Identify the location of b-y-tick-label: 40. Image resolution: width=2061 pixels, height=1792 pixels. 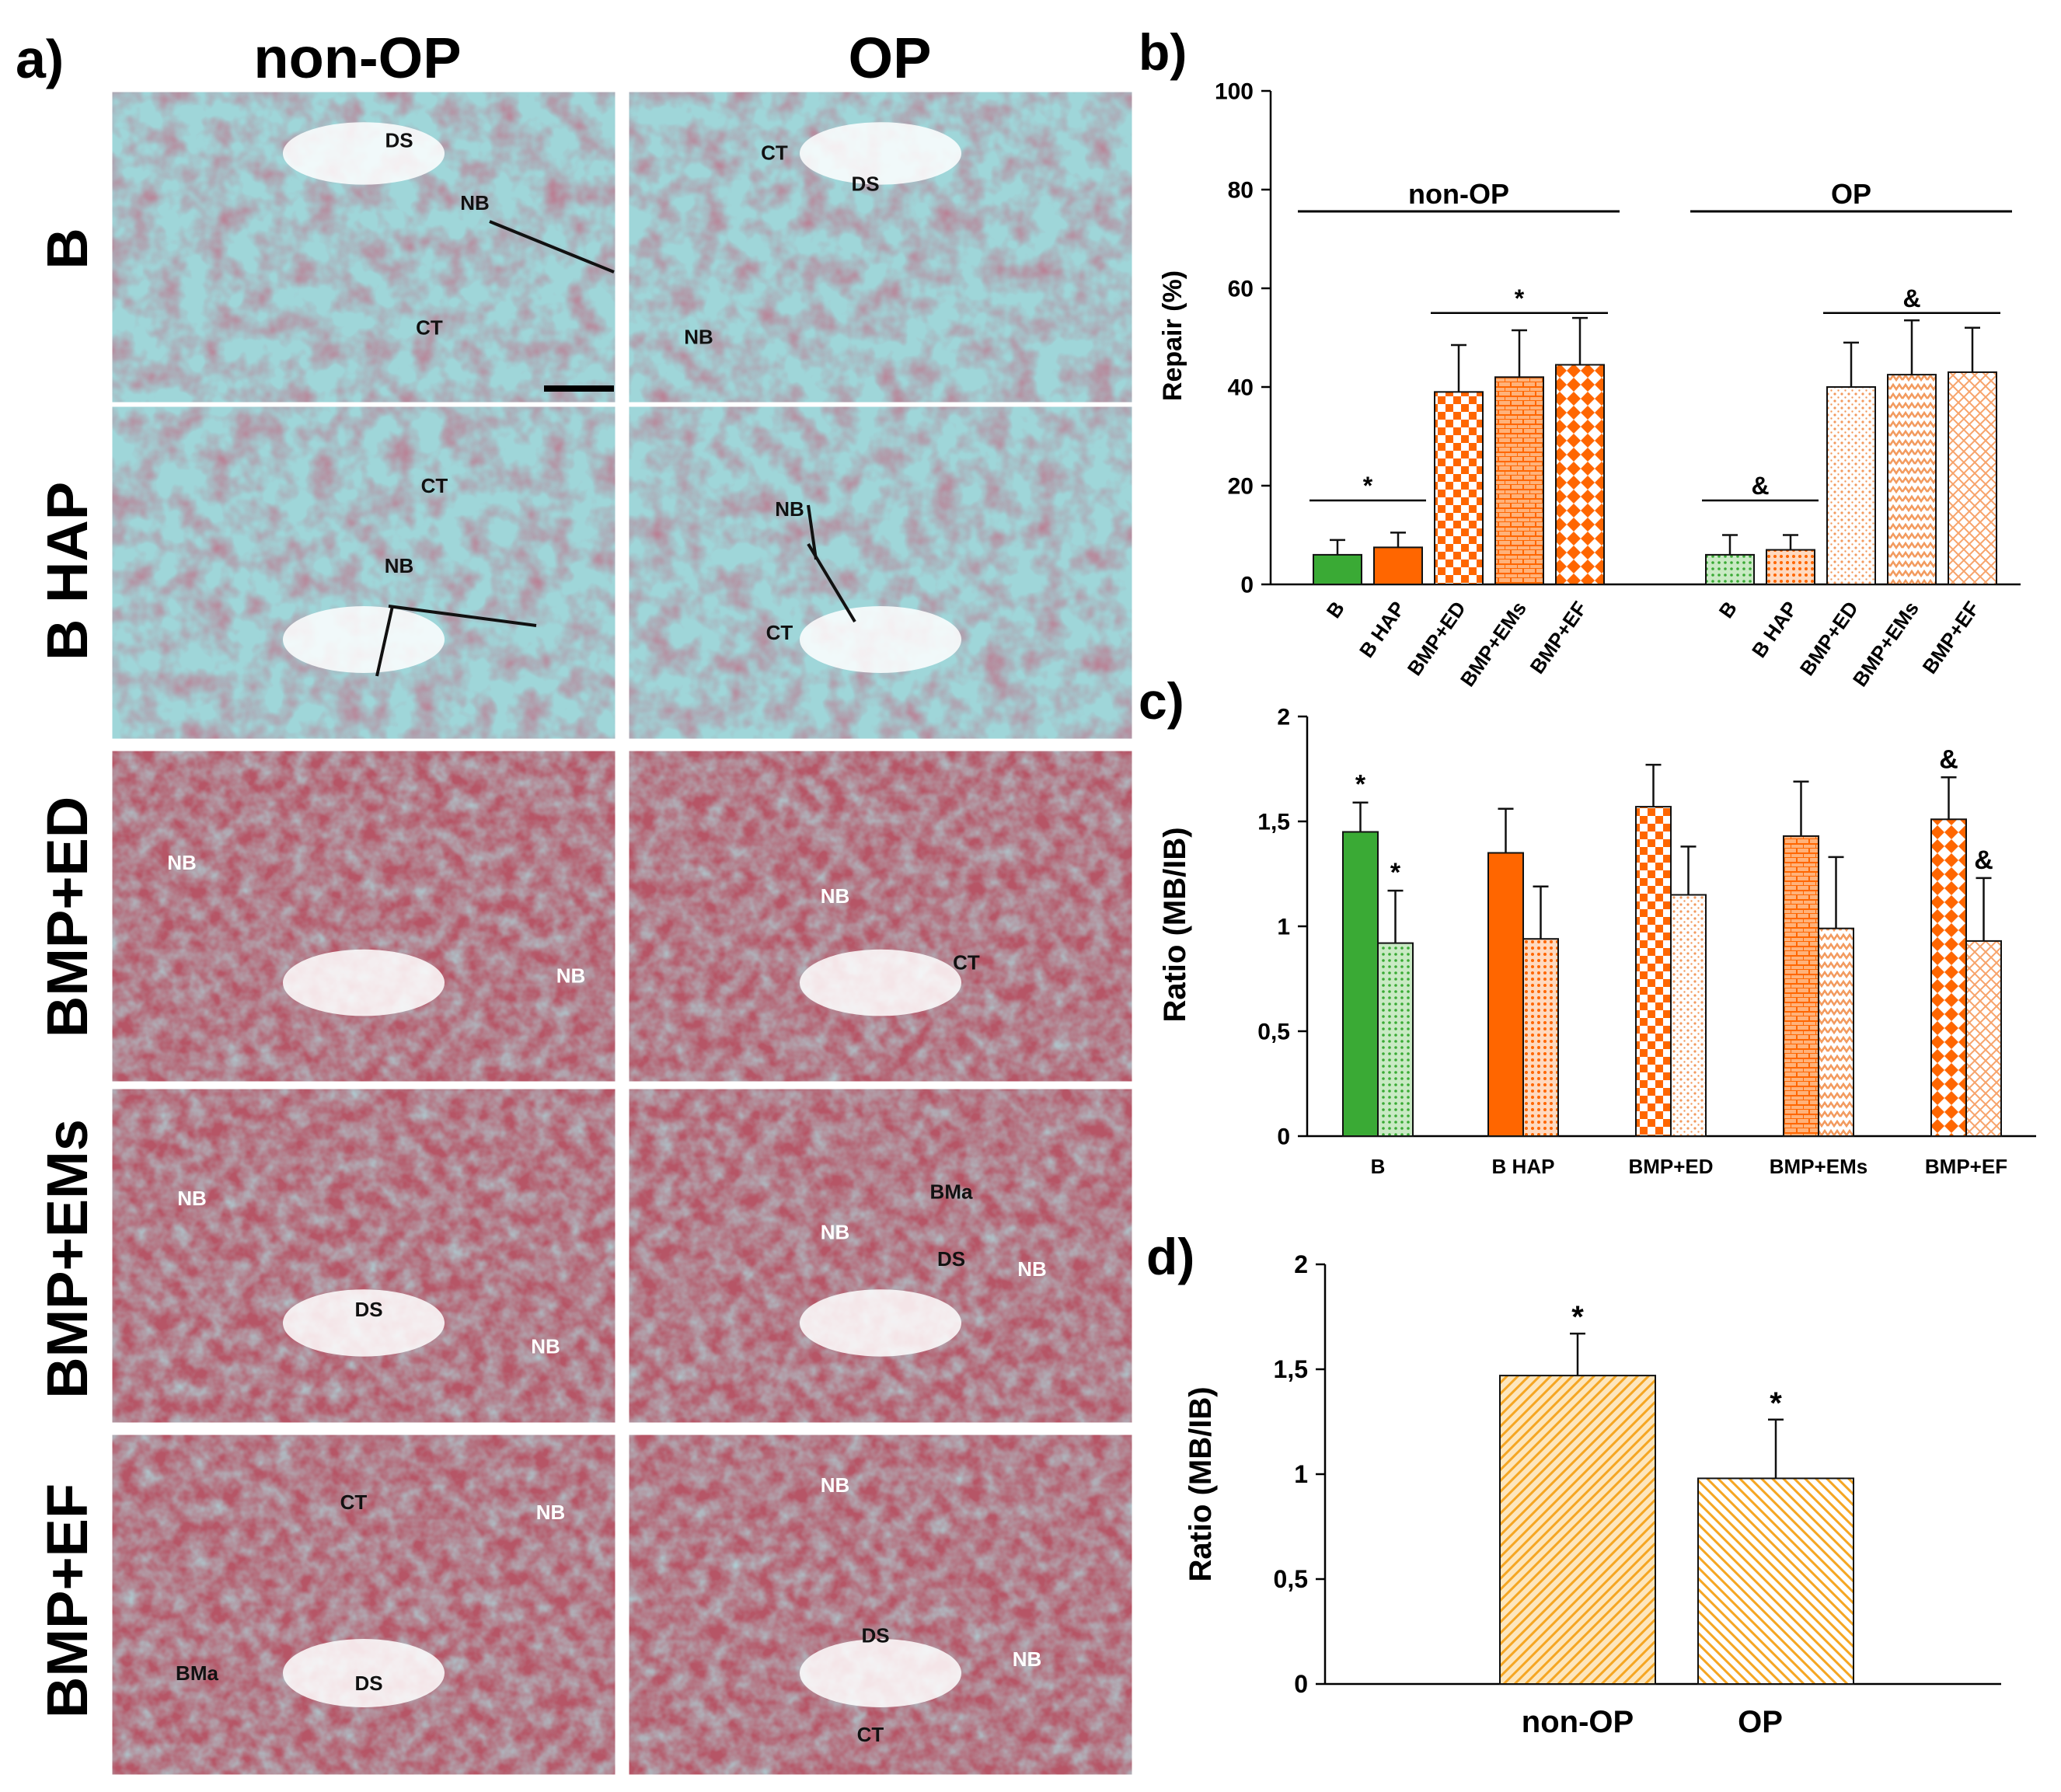
(1241, 388).